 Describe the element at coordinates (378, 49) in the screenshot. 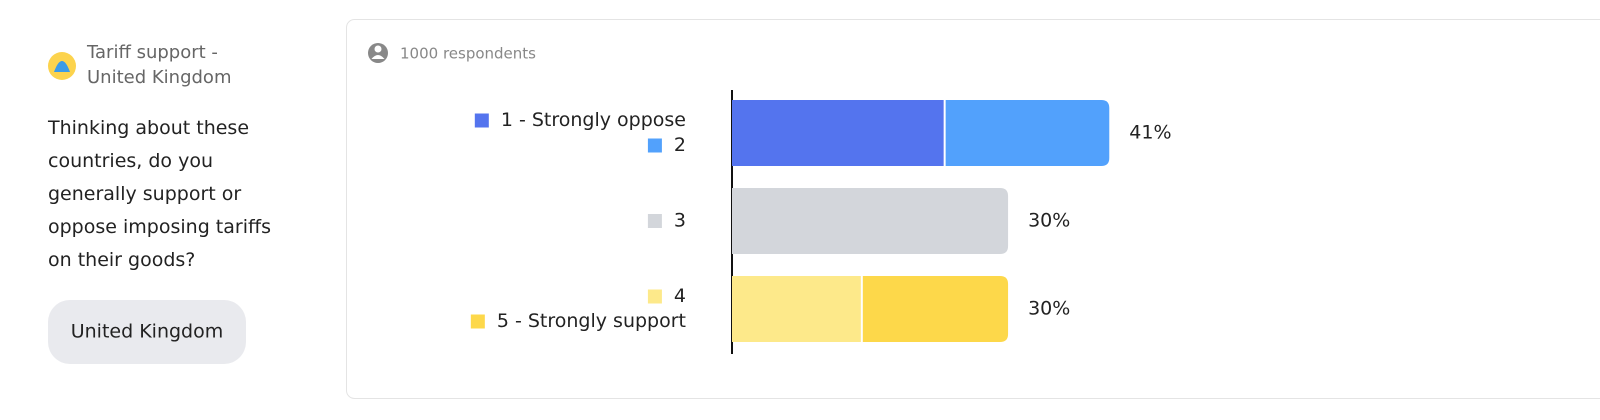

I see `person-icon-head` at that location.